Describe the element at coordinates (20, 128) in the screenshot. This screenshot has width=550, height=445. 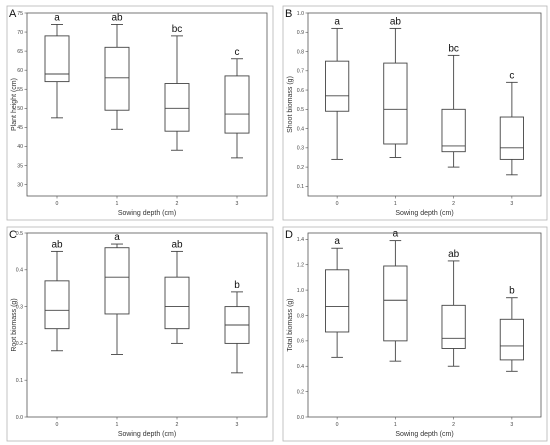
I see `y-tick-label: 45` at that location.